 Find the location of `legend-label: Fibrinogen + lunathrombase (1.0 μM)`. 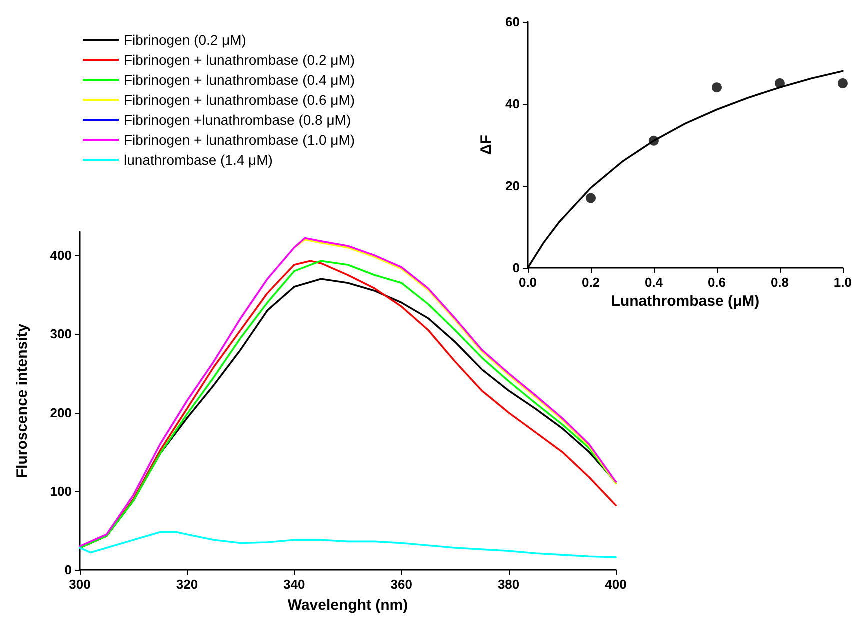

legend-label: Fibrinogen + lunathrombase (1.0 μM) is located at coordinates (240, 140).